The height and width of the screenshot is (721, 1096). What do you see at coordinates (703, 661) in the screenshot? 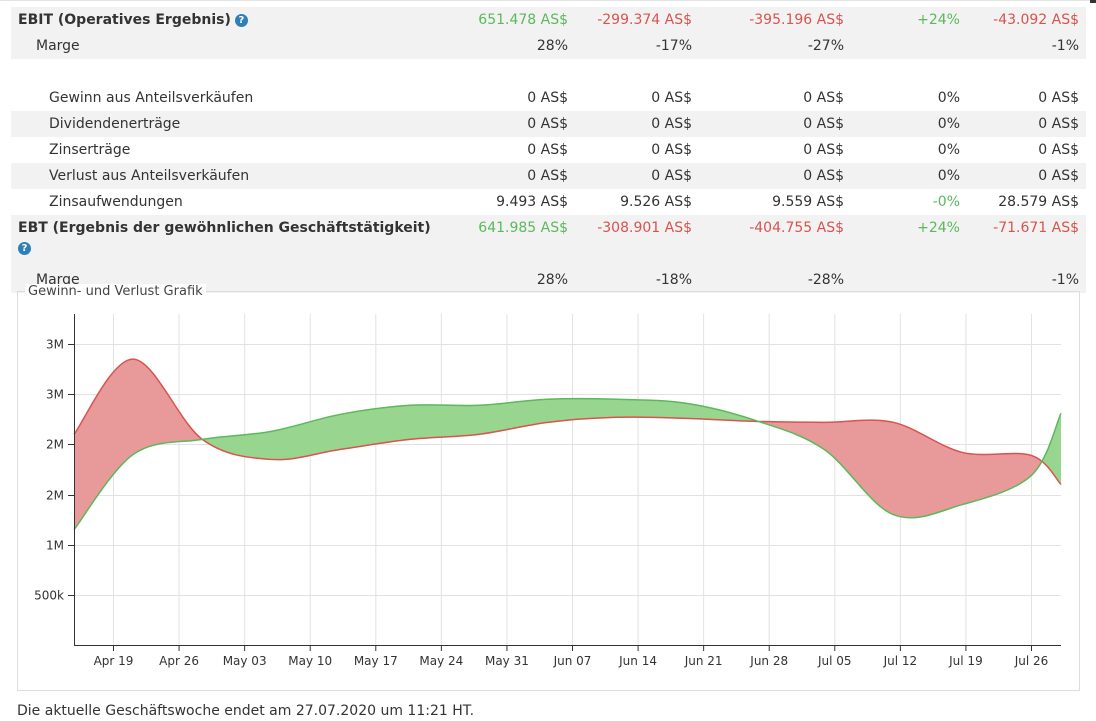
I see `x-tick-label: Jun 21` at bounding box center [703, 661].